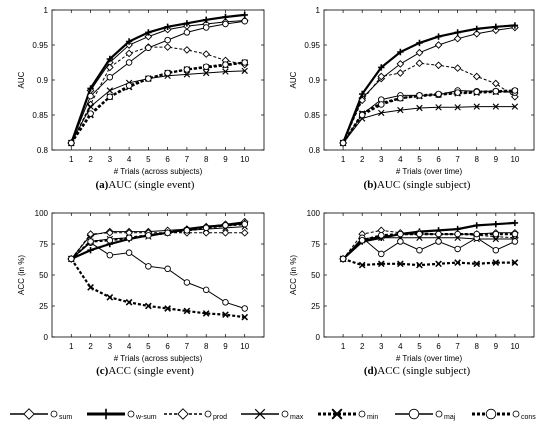  I want to click on legend-label: sum, so click(65, 417).